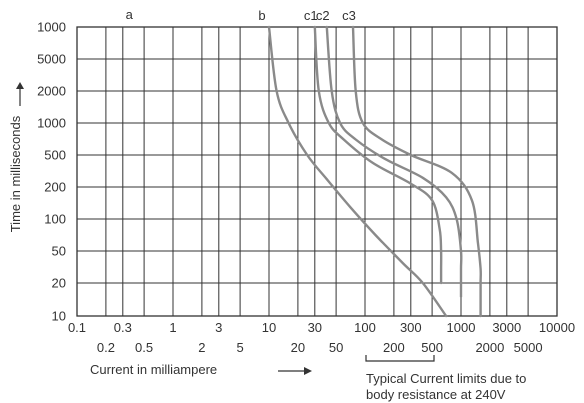  Describe the element at coordinates (123, 327) in the screenshot. I see `x-tick-label-top: 0.3` at that location.